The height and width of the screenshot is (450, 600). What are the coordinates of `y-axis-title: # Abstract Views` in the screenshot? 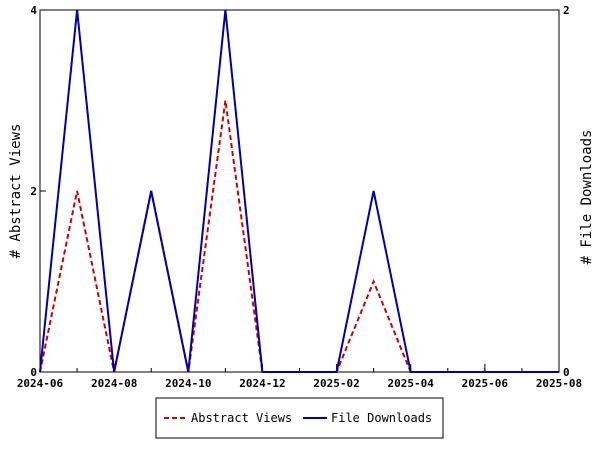 It's located at (16, 191).